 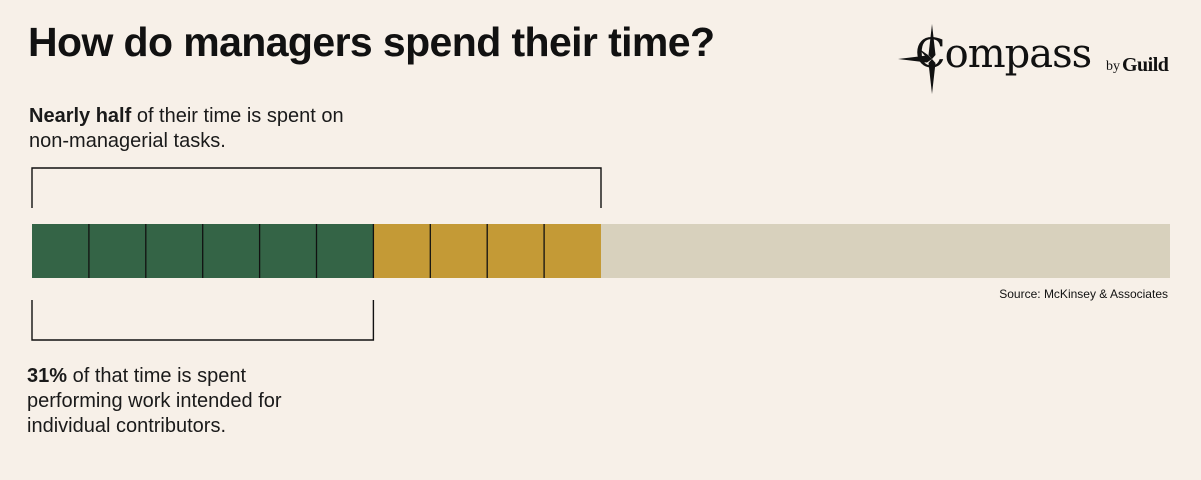 I want to click on bracket-below, so click(x=203, y=320).